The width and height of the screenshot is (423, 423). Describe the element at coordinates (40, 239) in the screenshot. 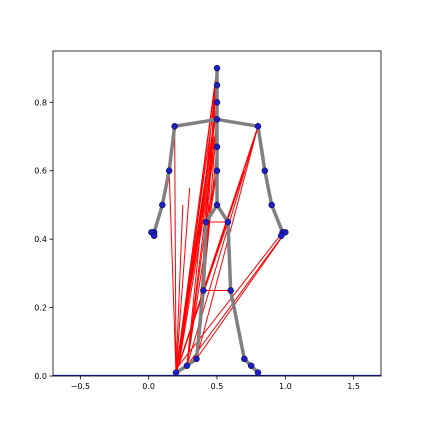

I see `y-tick-label-2: 0.4` at that location.